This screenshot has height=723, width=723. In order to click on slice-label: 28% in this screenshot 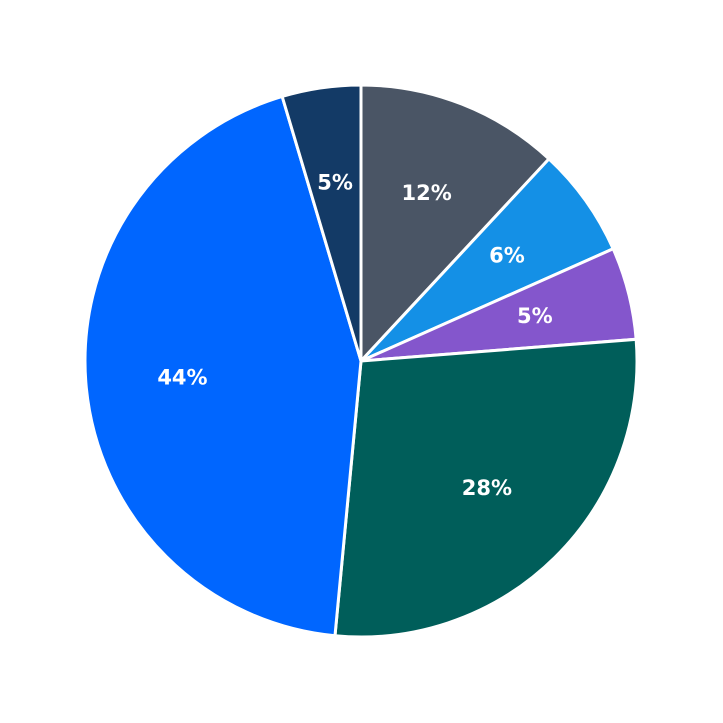, I will do `click(487, 488)`.